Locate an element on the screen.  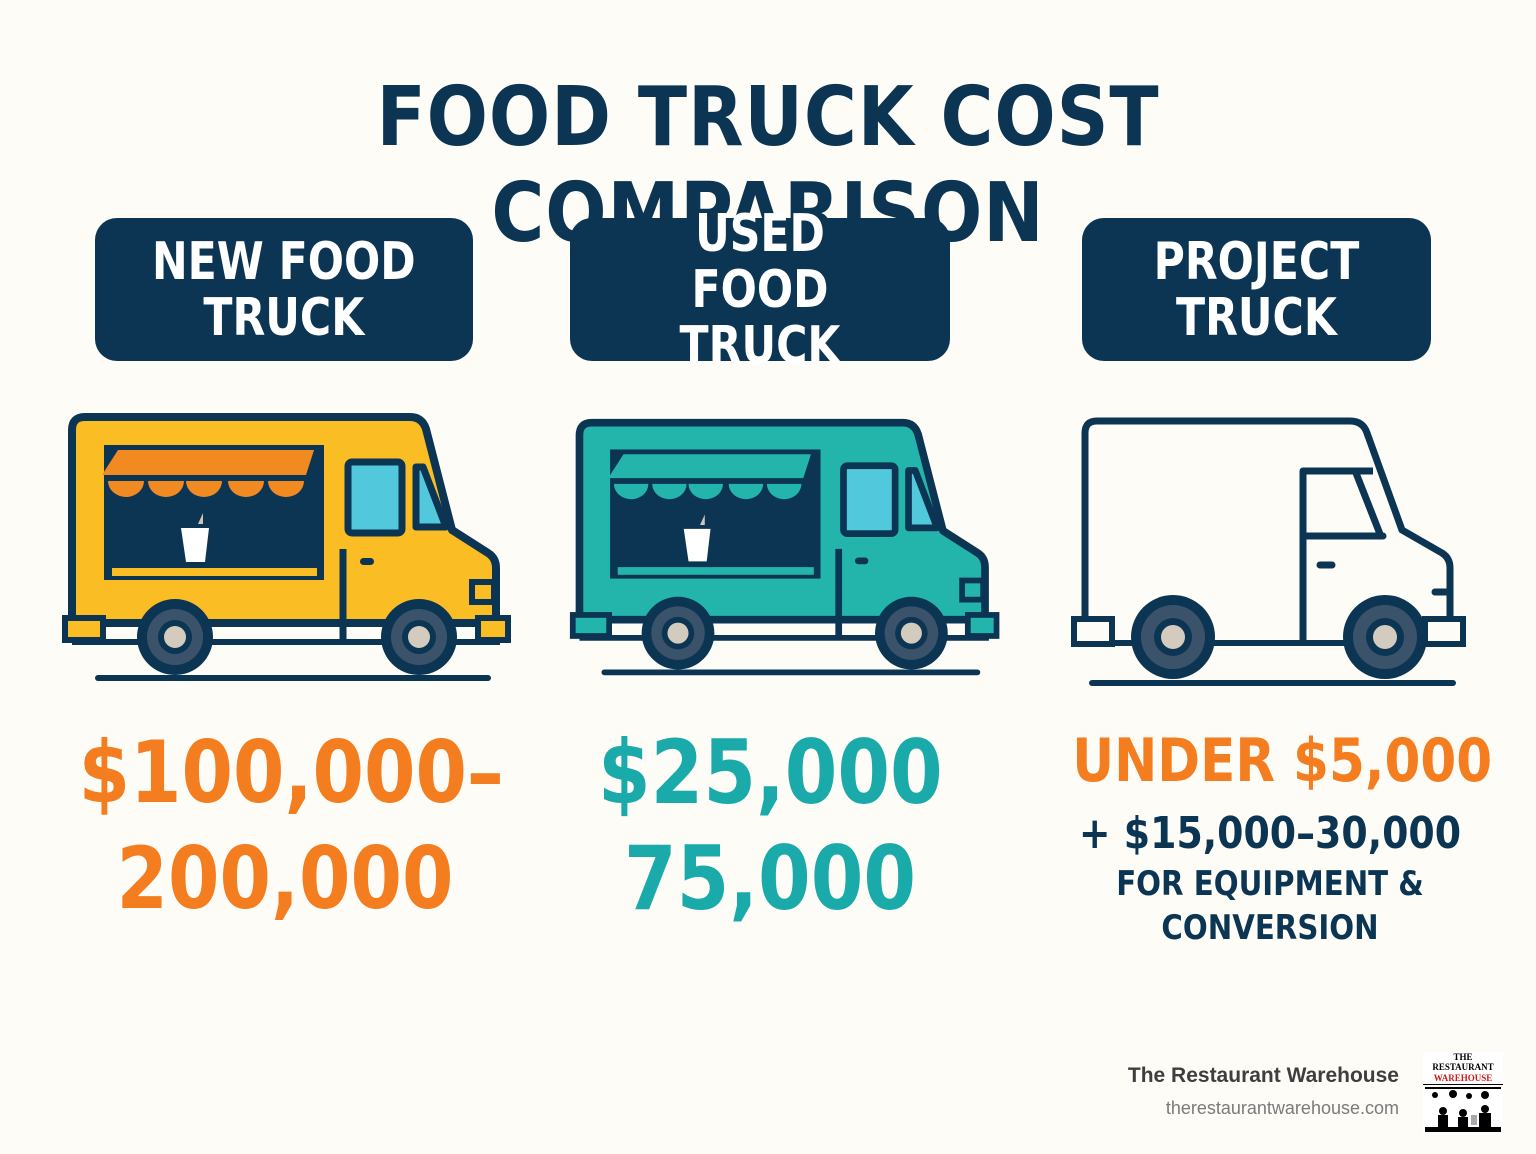
label-used-food-truck: USED FOOD TRUCK is located at coordinates (760, 290).